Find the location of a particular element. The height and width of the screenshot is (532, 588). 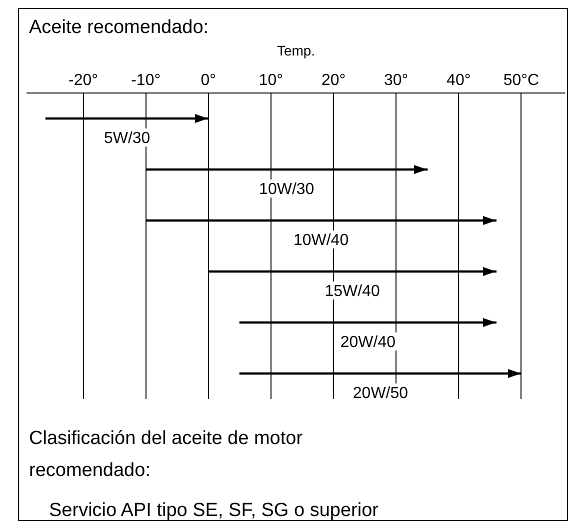

y-tick-label: 10W/30 is located at coordinates (286, 189).